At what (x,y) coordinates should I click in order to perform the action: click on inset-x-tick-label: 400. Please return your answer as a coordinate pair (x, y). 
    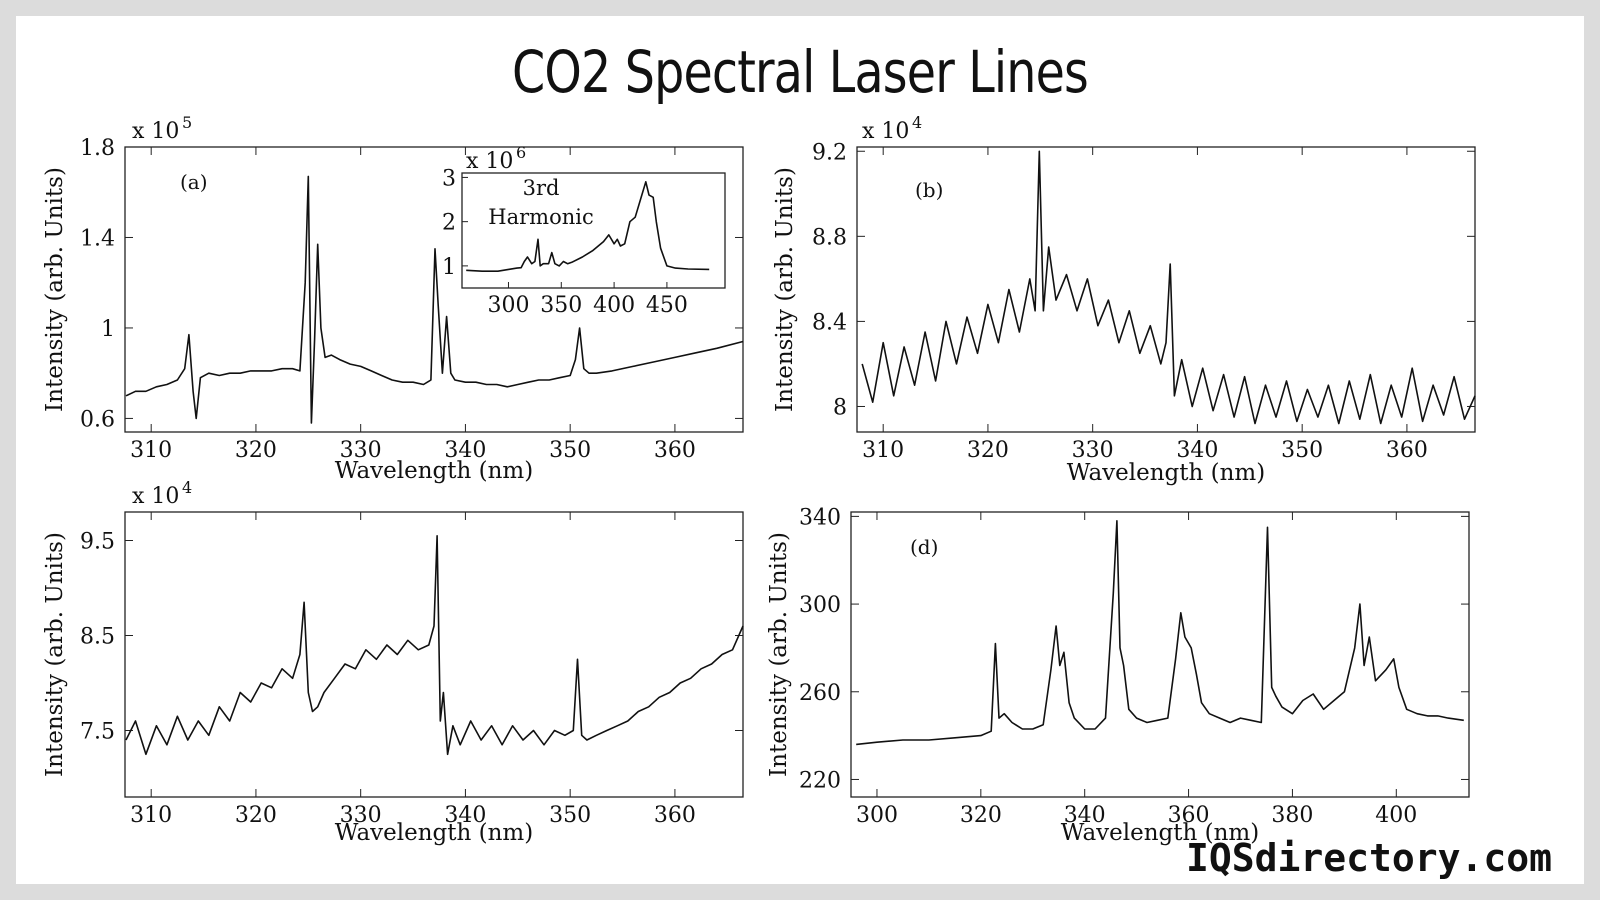
    Looking at the image, I should click on (614, 305).